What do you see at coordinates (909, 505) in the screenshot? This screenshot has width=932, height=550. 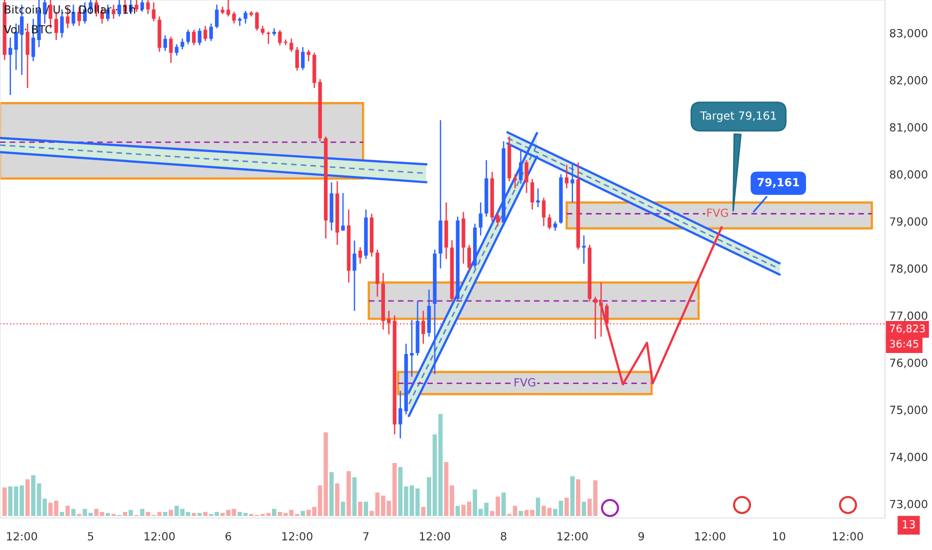 I see `y-tick-label: 73,000` at bounding box center [909, 505].